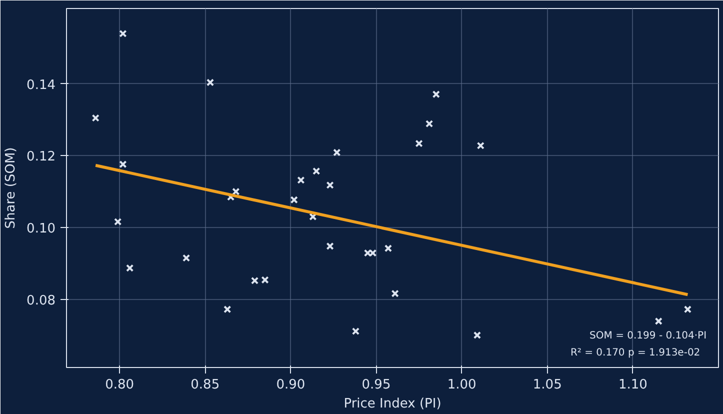 The height and width of the screenshot is (414, 723). Describe the element at coordinates (633, 385) in the screenshot. I see `x-tick-label: 1.10` at that location.